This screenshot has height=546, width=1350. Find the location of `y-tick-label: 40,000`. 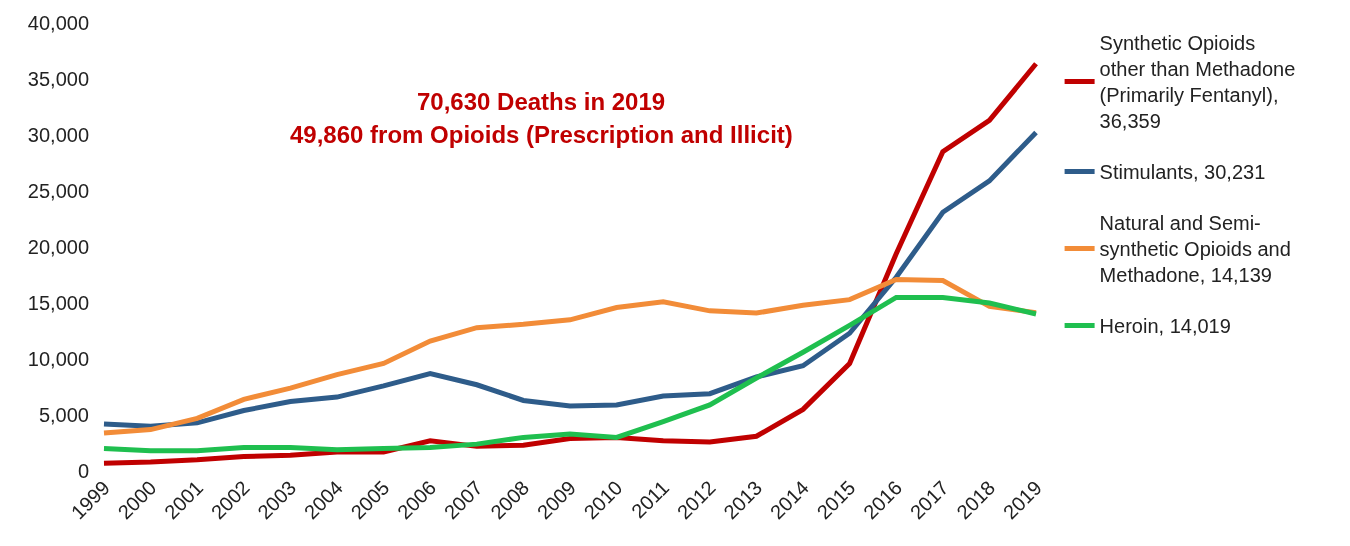

y-tick-label: 40,000 is located at coordinates (58, 23).